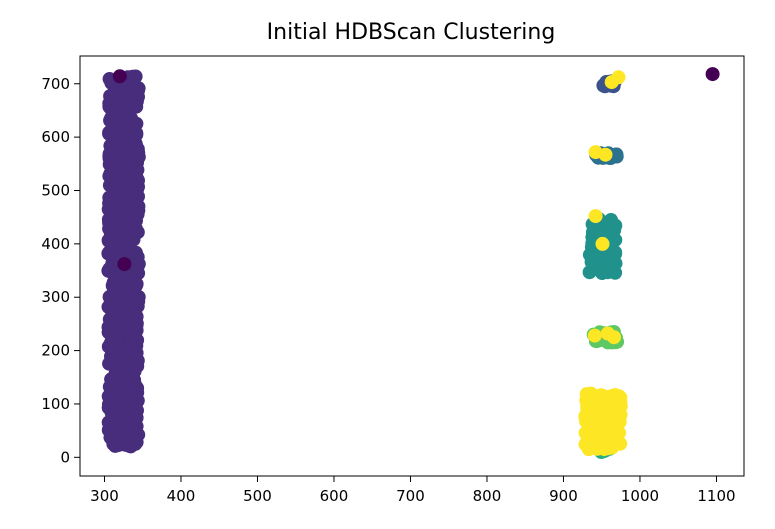 This screenshot has width=775, height=529. I want to click on y-tick-label: 0, so click(65, 457).